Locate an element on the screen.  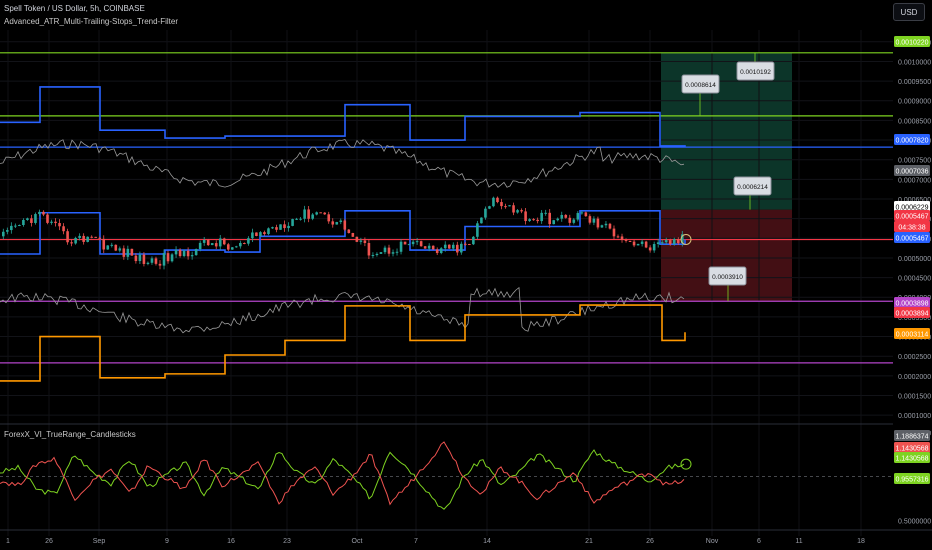
time-axis: 1 26 Sep 9 16 23 Oct 7 14 21 26 Nov 6 11 18 is located at coordinates (466, 537).